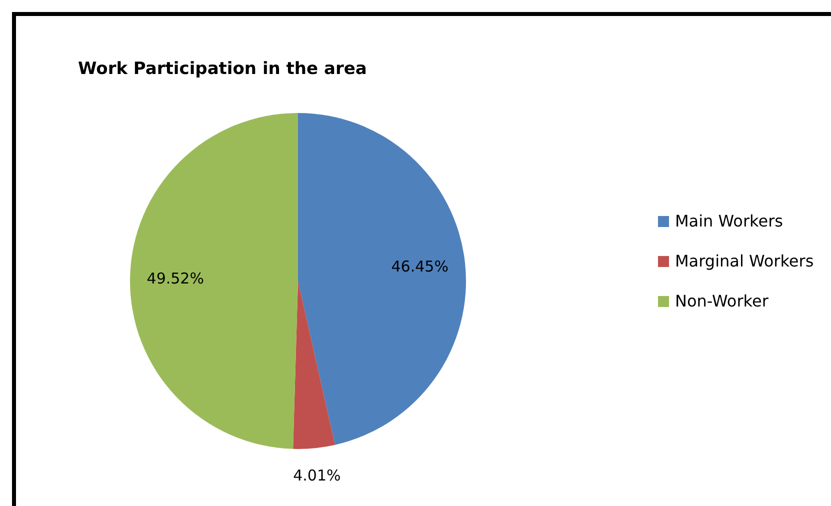  What do you see at coordinates (744, 260) in the screenshot?
I see `legend-label: Marginal Workers` at bounding box center [744, 260].